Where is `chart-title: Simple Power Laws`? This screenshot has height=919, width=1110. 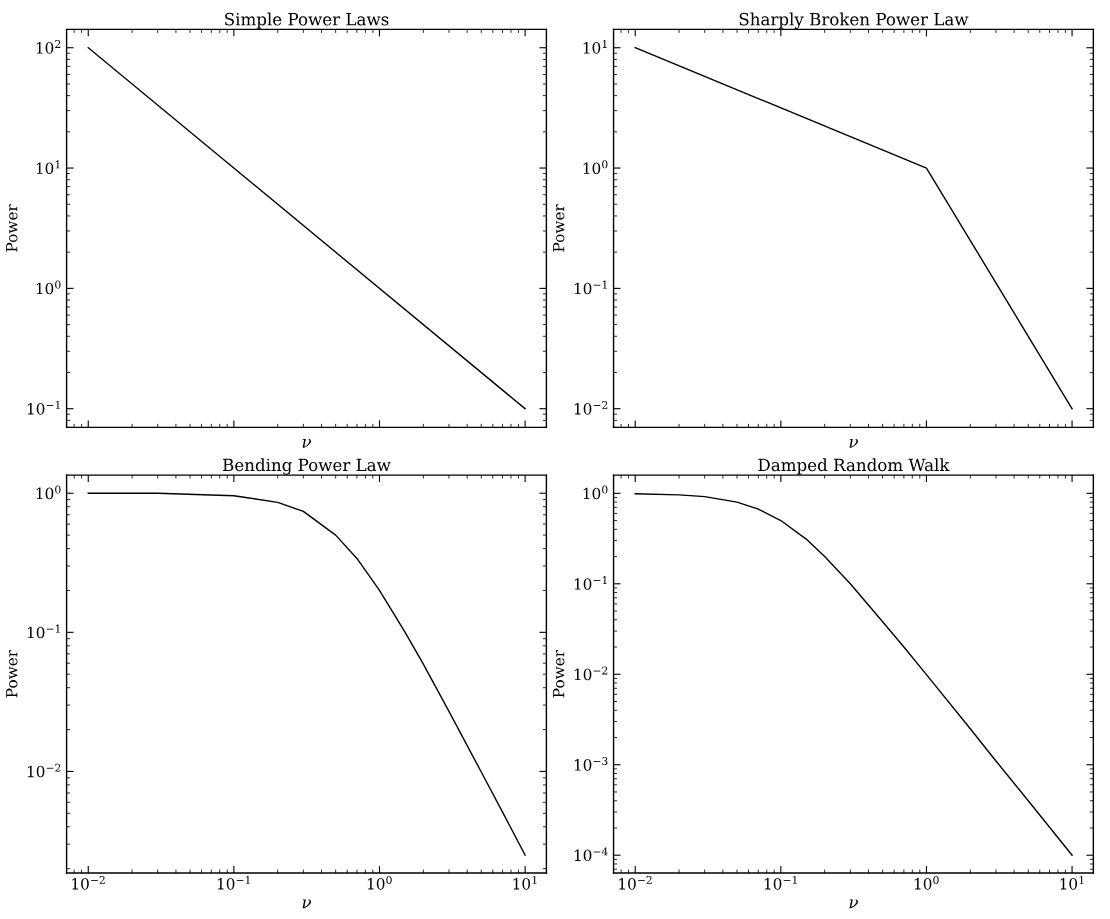
chart-title: Simple Power Laws is located at coordinates (307, 20).